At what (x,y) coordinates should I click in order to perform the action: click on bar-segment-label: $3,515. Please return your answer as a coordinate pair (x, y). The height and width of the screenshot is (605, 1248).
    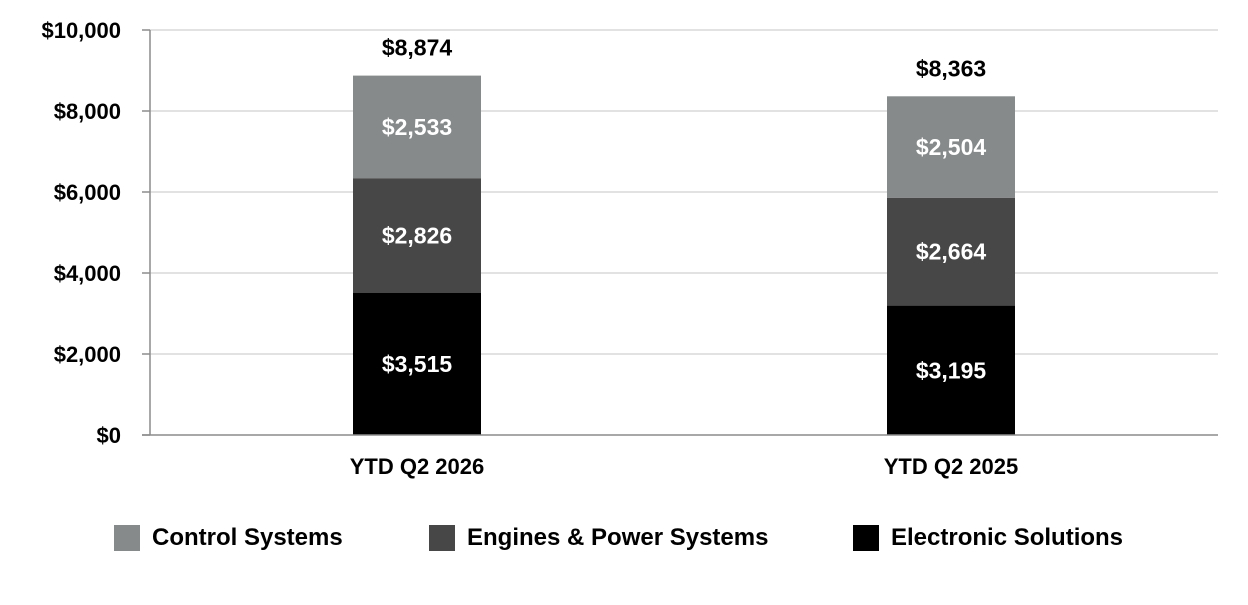
    Looking at the image, I should click on (417, 364).